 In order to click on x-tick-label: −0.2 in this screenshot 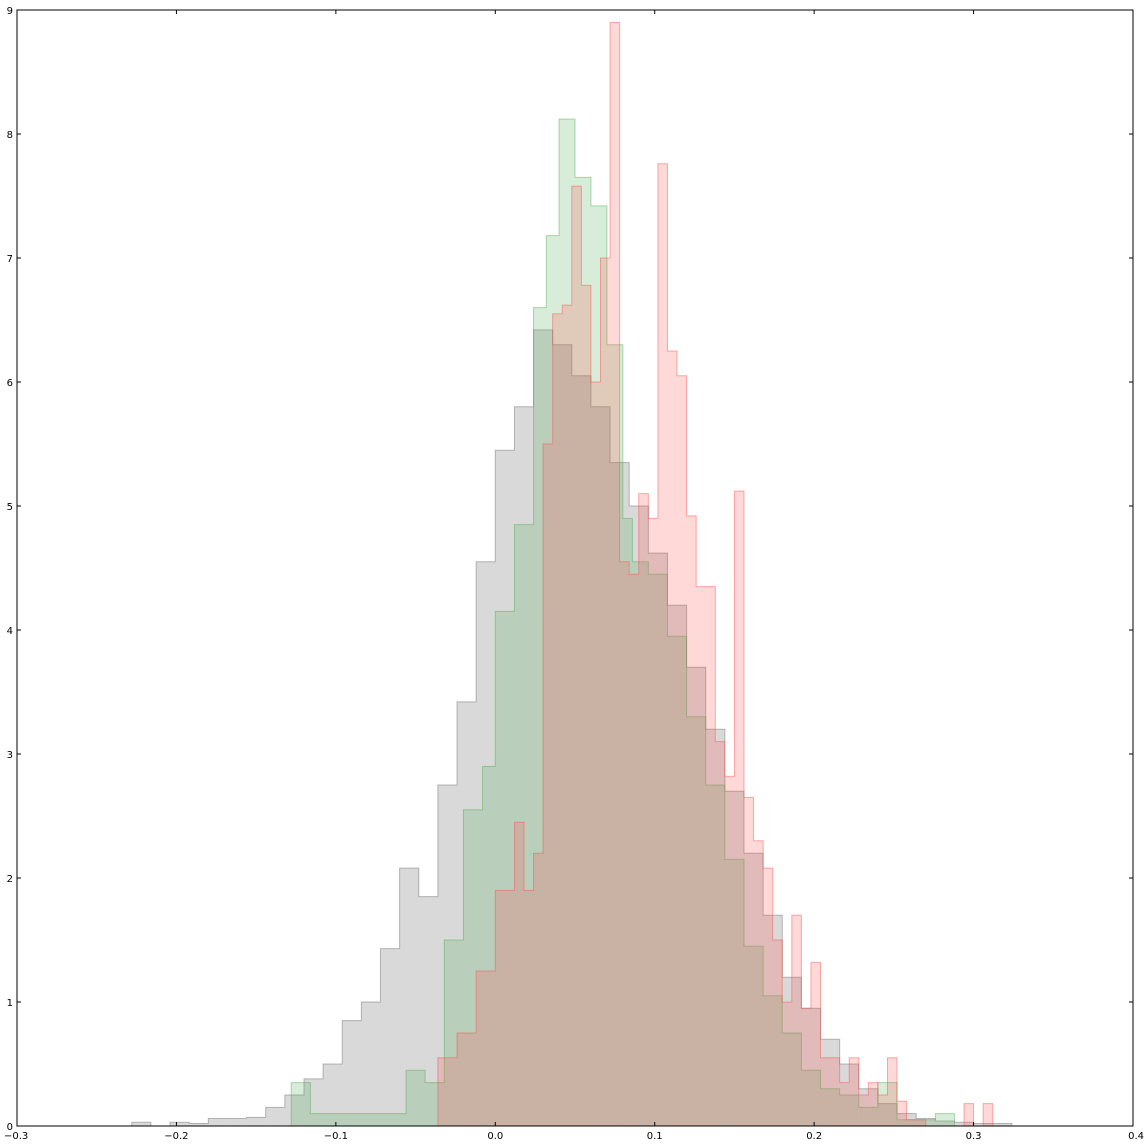, I will do `click(176, 1136)`.